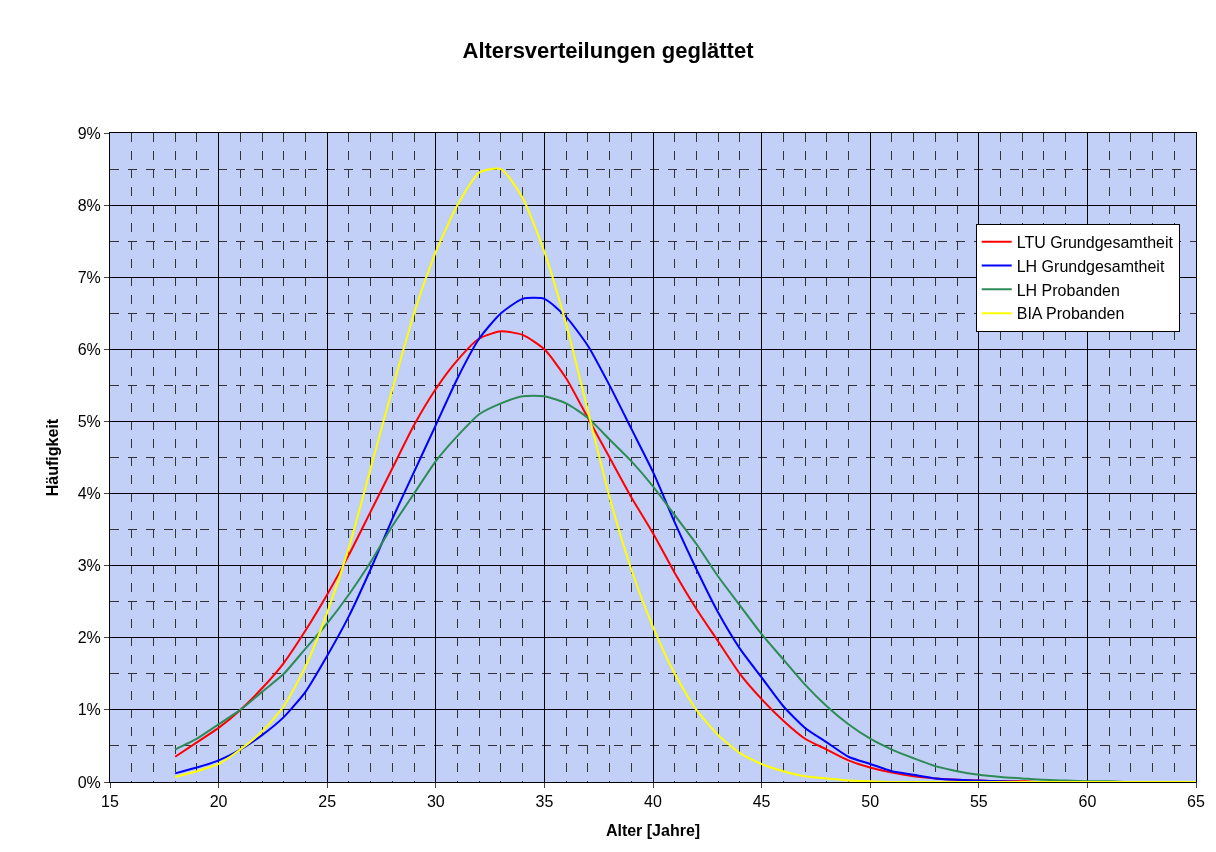  What do you see at coordinates (1196, 802) in the screenshot?
I see `x-tick-label: 65` at bounding box center [1196, 802].